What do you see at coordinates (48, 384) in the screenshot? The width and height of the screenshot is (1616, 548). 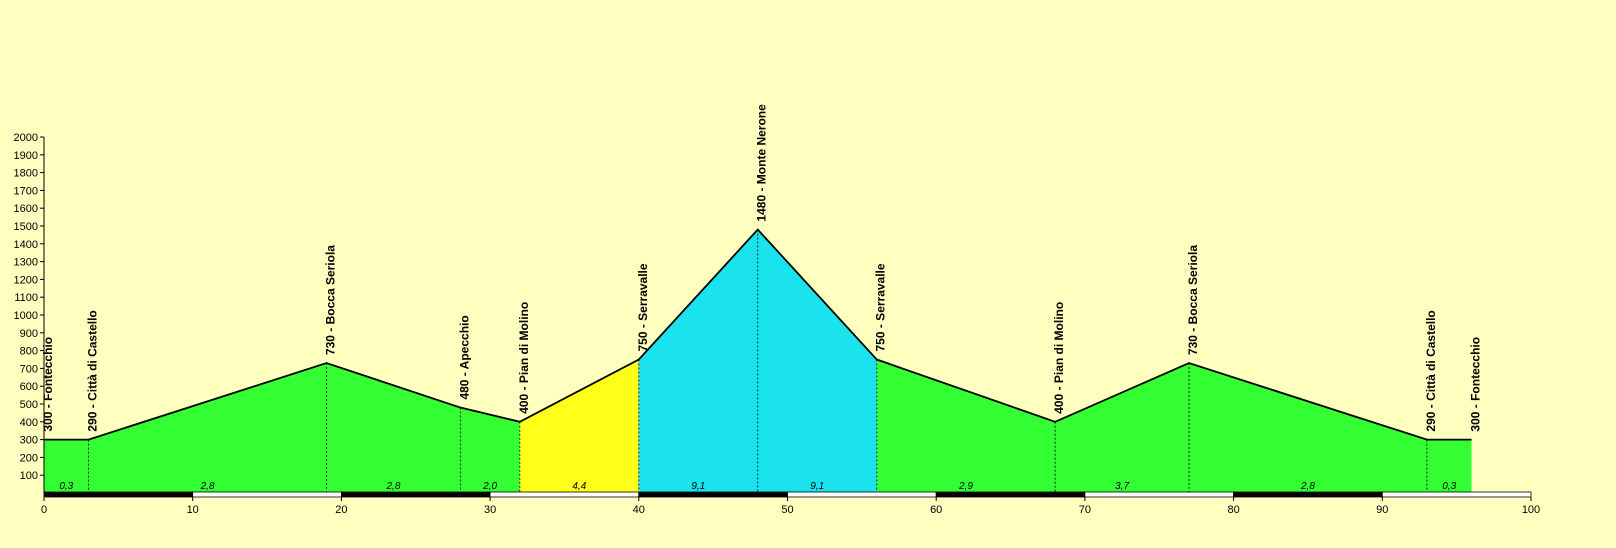 I see `waypoint-label-0: 300 - Fontecchio` at bounding box center [48, 384].